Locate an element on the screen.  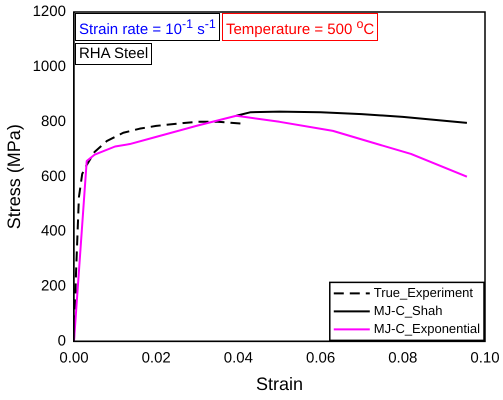
annotation: Strain rate = 10$^{-1}$ s$^{-1}$ is located at coordinates (147, 27).